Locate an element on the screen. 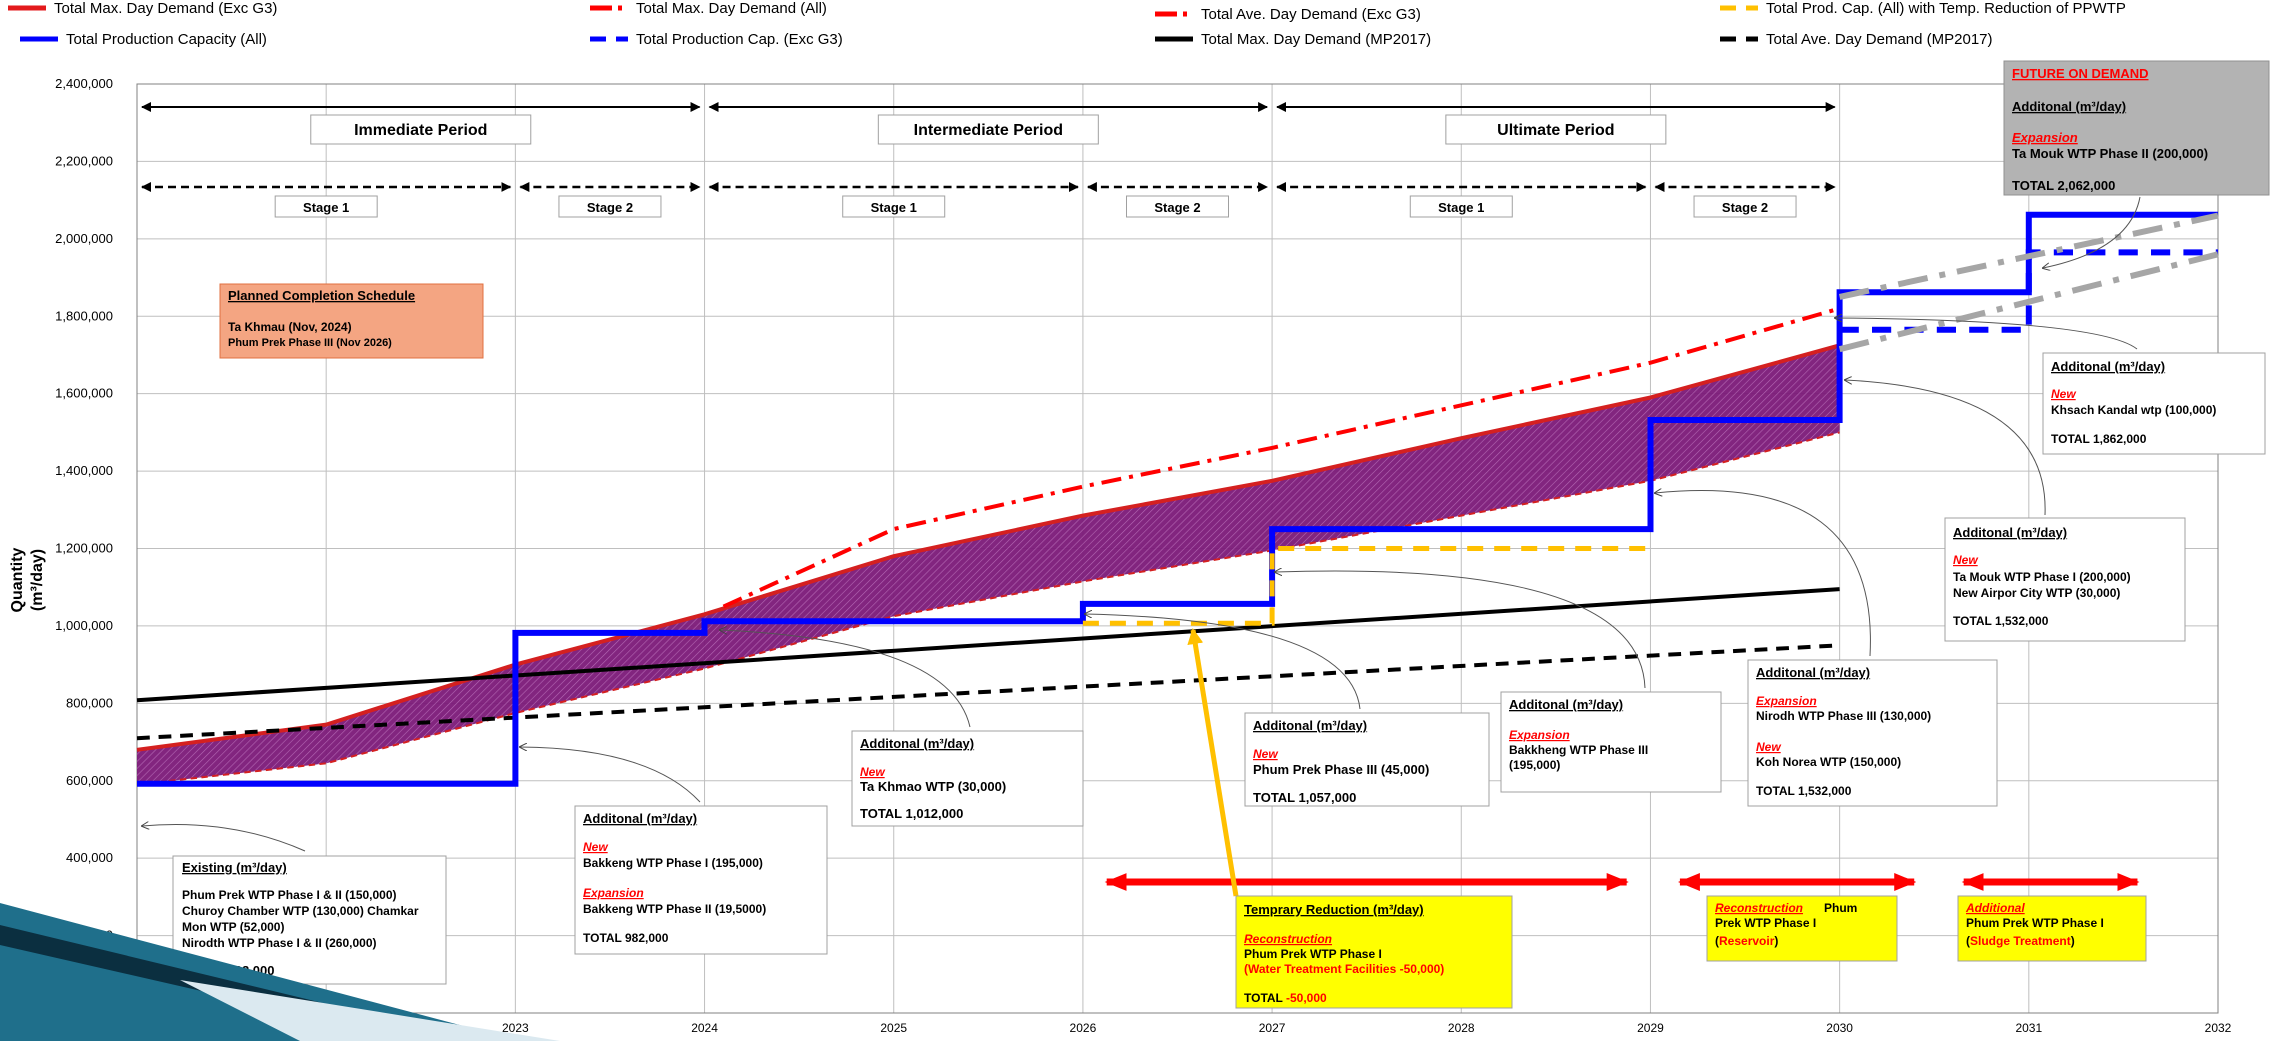  schedule-title: Planned Completion Schedule is located at coordinates (321, 295).